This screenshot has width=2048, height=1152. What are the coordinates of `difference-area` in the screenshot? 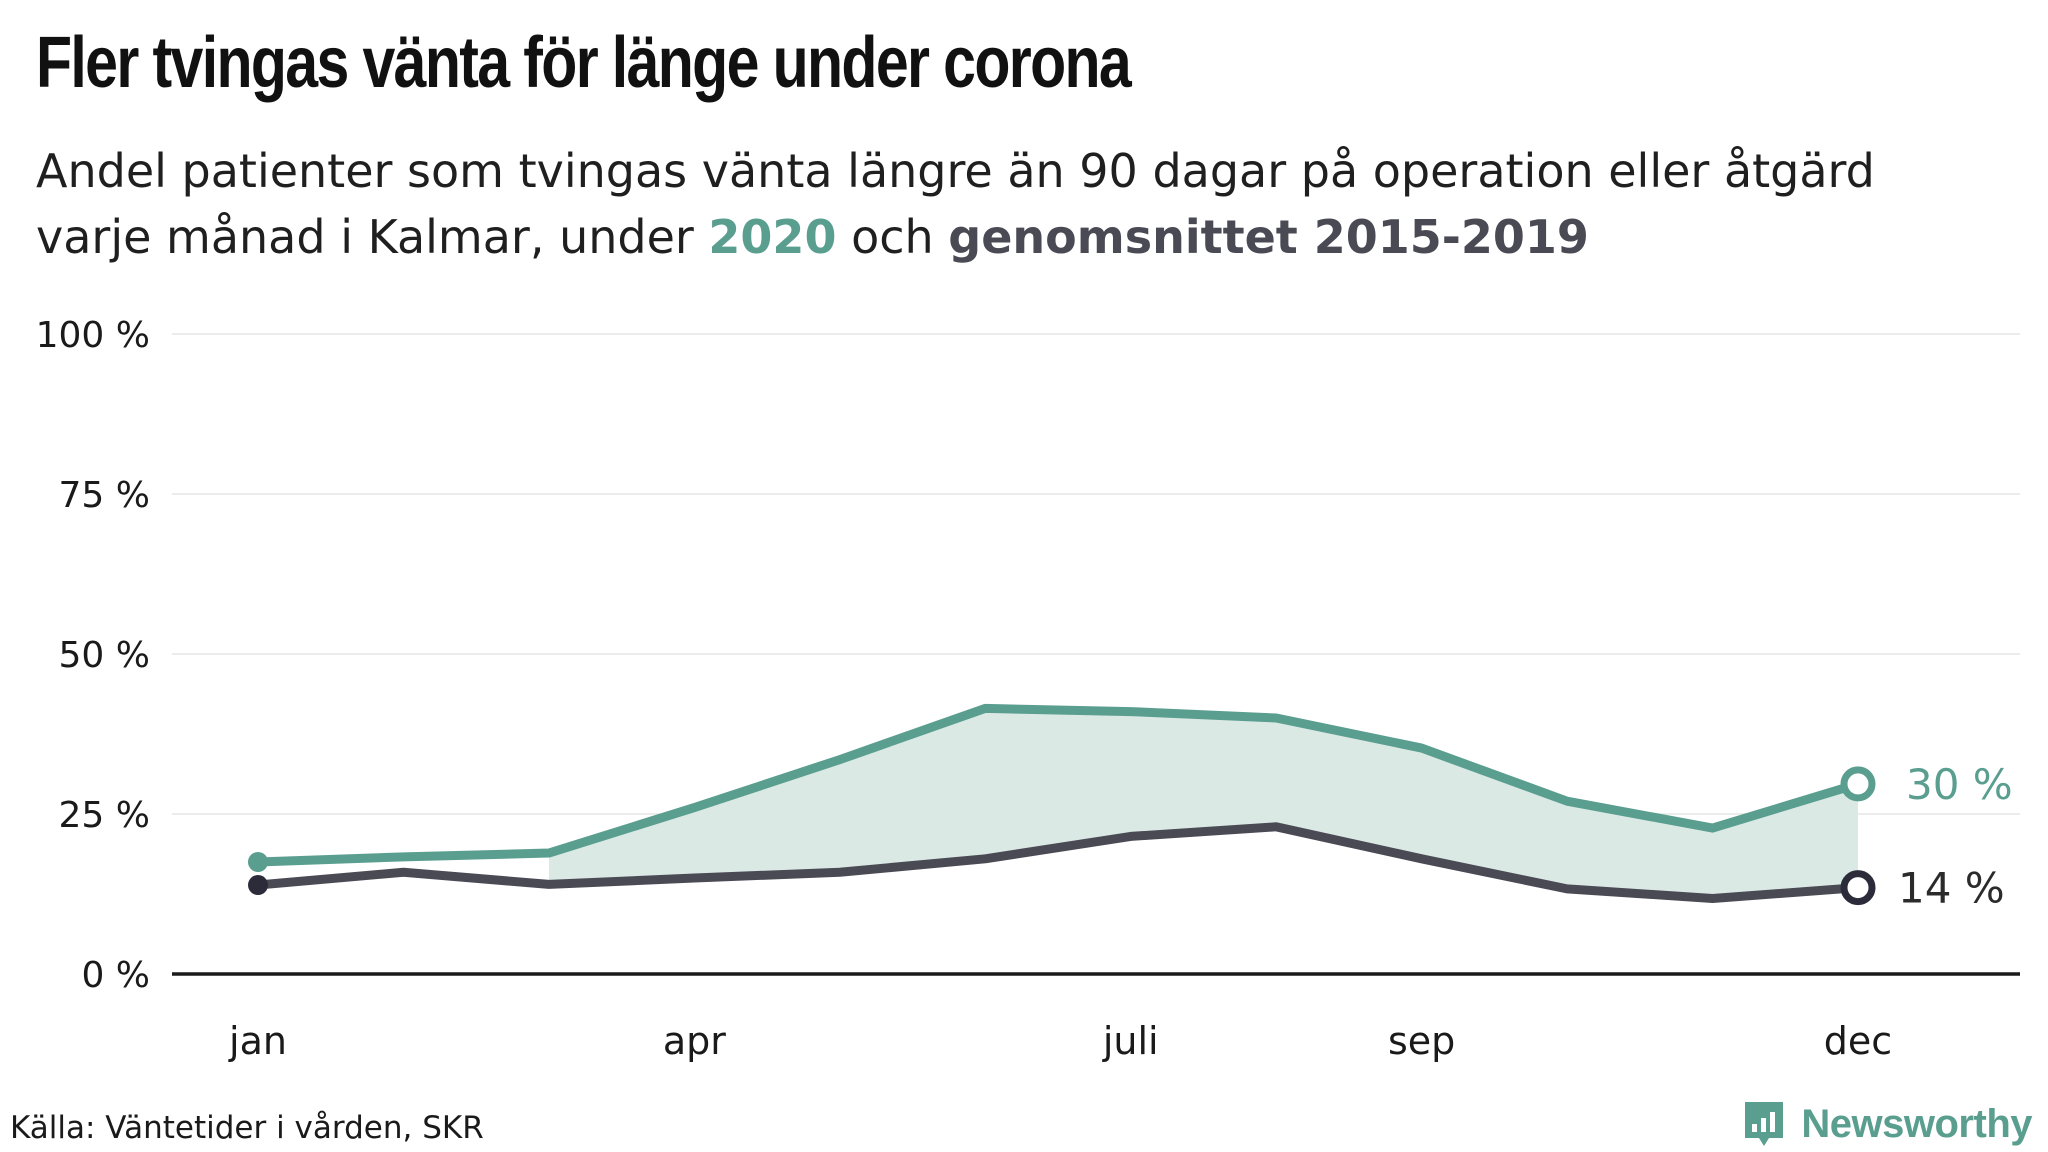 It's located at (1203, 803).